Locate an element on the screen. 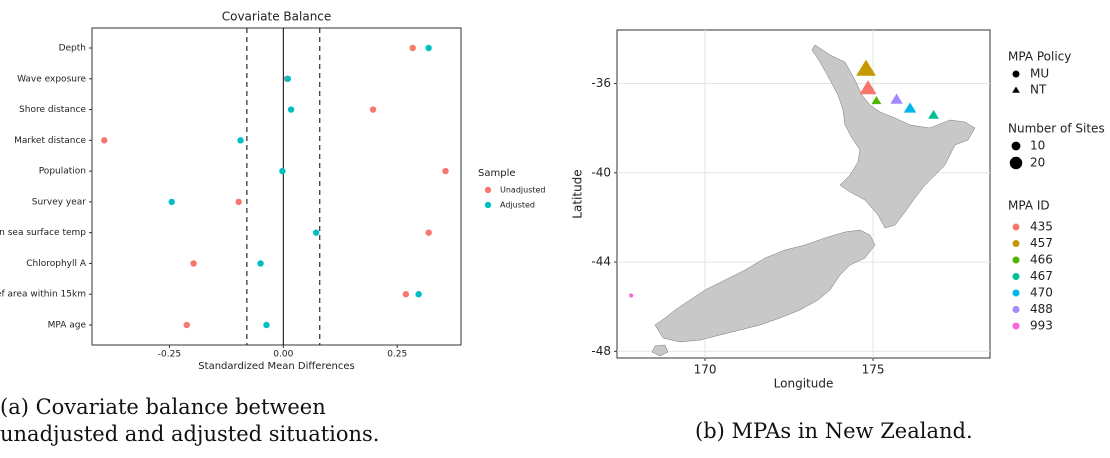 This screenshot has height=458, width=1110. y-tick-label: Chlorophyll A is located at coordinates (56, 264).